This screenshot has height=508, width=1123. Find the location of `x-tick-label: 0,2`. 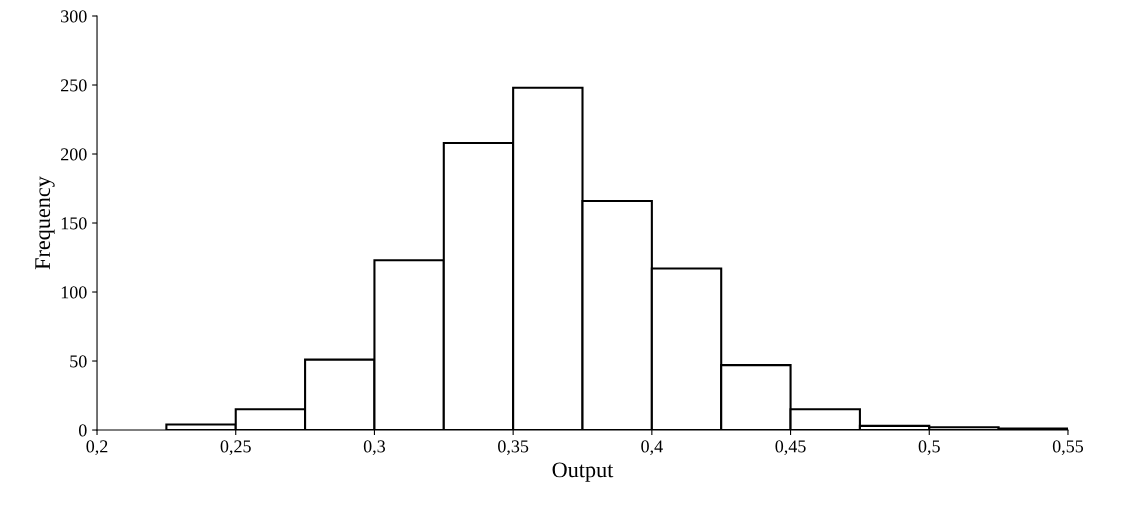

x-tick-label: 0,2 is located at coordinates (97, 448).